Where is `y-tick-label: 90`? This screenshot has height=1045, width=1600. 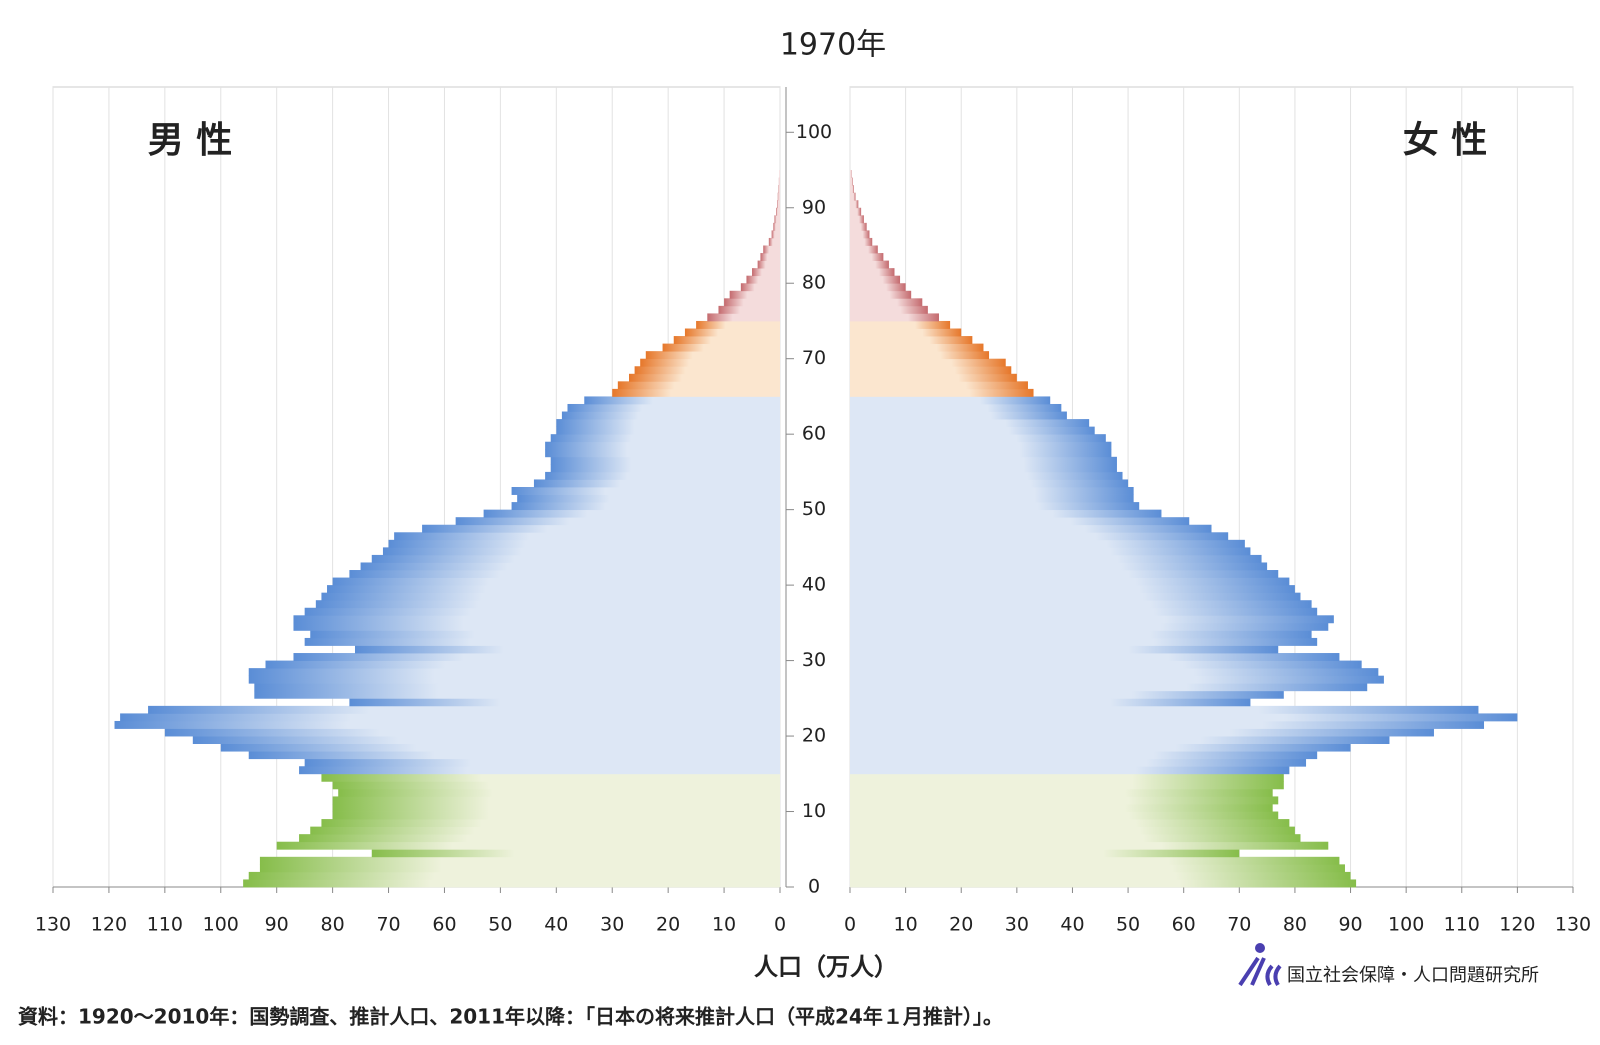
y-tick-label: 90 is located at coordinates (814, 207).